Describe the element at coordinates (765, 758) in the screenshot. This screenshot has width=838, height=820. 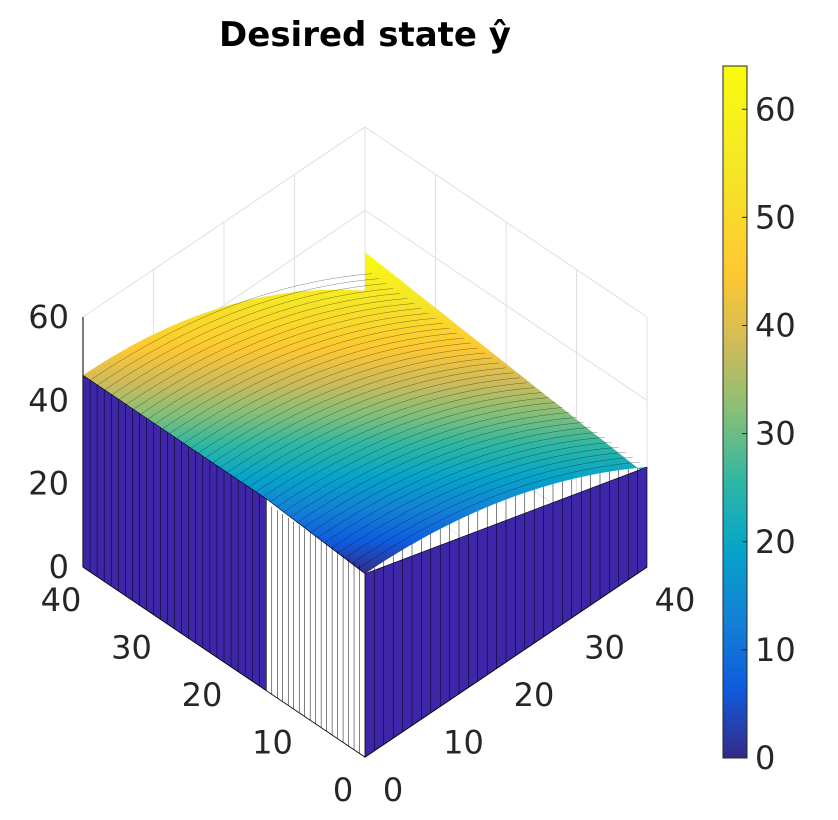
I see `colorbar-tick-label: 0` at that location.